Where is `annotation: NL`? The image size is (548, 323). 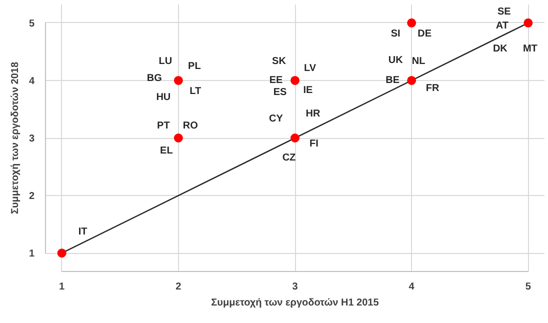 annotation: NL is located at coordinates (419, 61).